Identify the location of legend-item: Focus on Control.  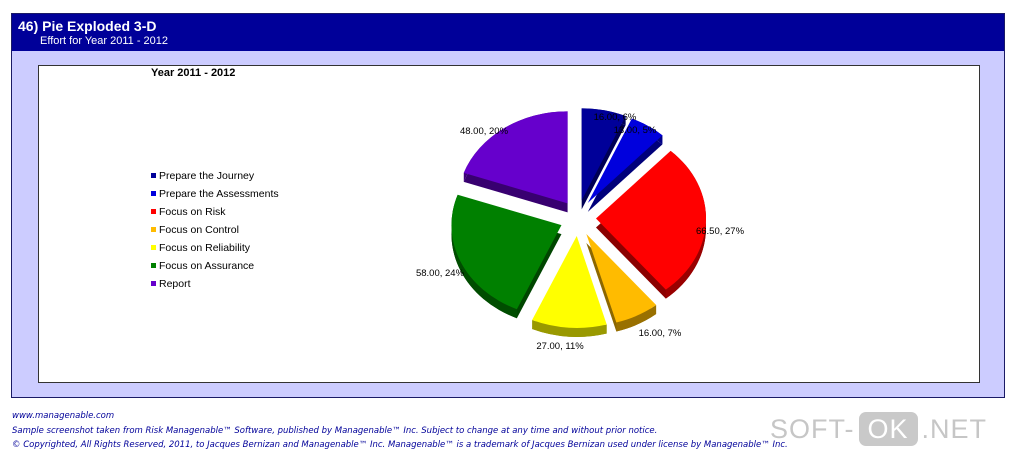
(195, 231).